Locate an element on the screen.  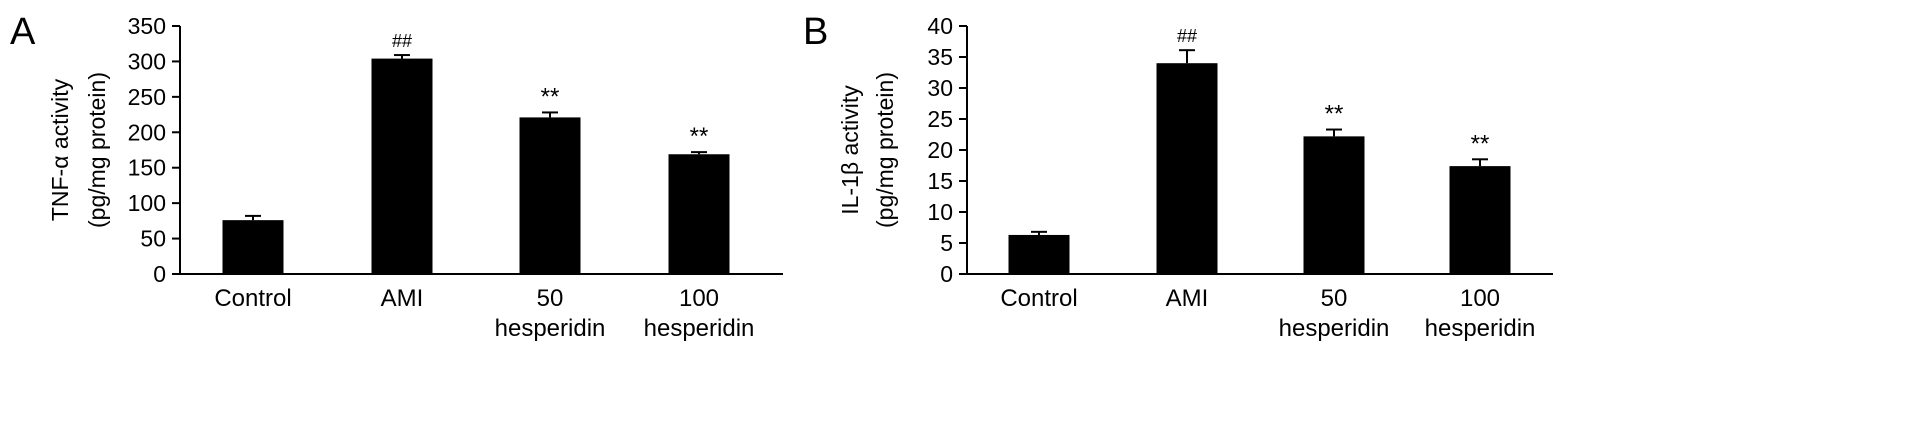
y-tick-label: 25 is located at coordinates (940, 119).